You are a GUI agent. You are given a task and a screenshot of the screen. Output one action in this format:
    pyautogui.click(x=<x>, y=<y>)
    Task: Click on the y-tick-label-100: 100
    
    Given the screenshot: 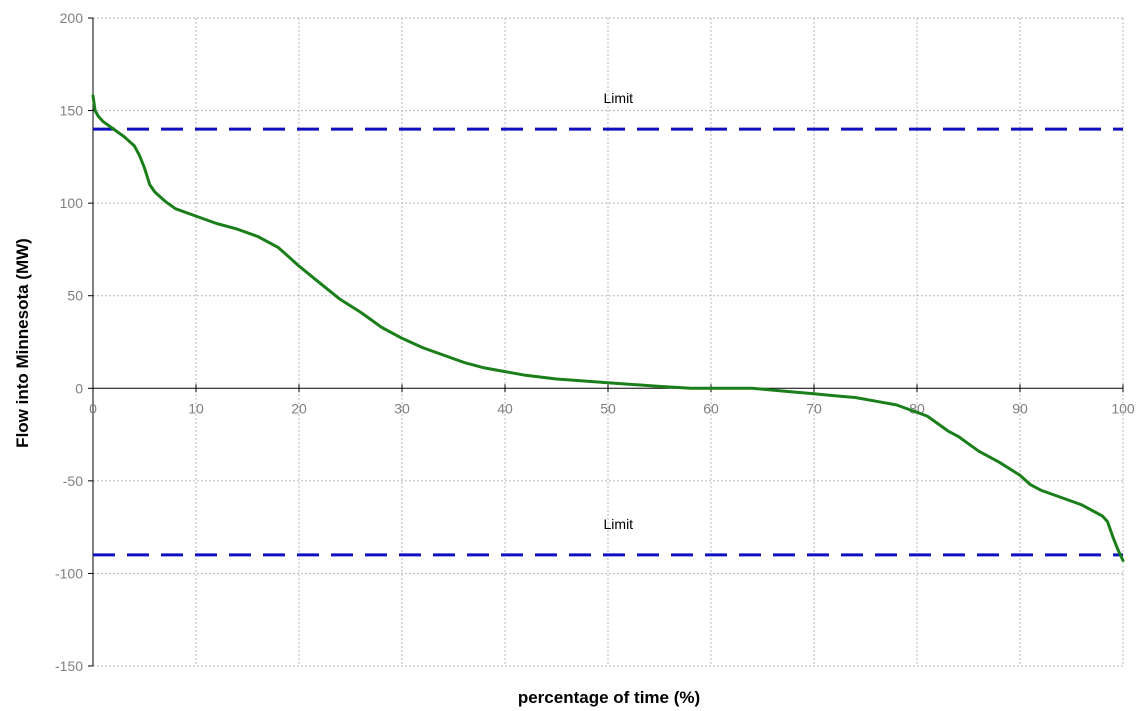 What is the action you would take?
    pyautogui.click(x=72, y=203)
    